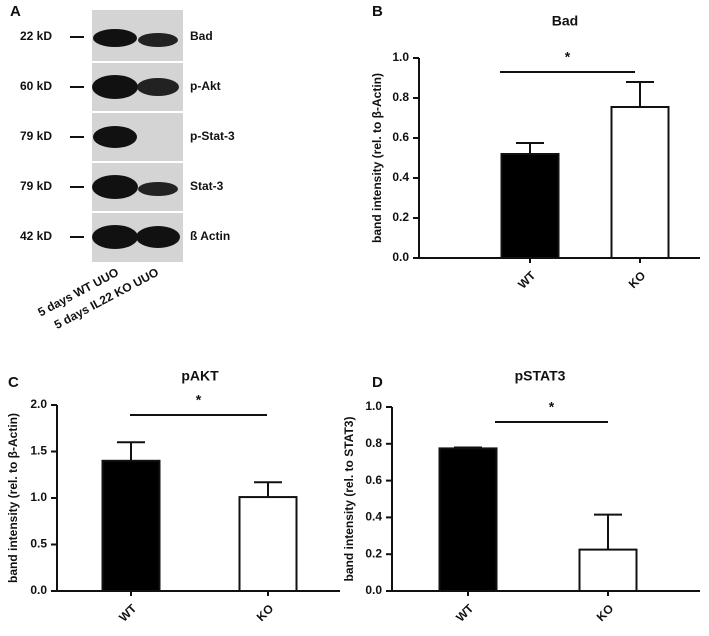 Image resolution: width=709 pixels, height=636 pixels. Describe the element at coordinates (201, 36) in the screenshot. I see `band-label: Bad` at that location.